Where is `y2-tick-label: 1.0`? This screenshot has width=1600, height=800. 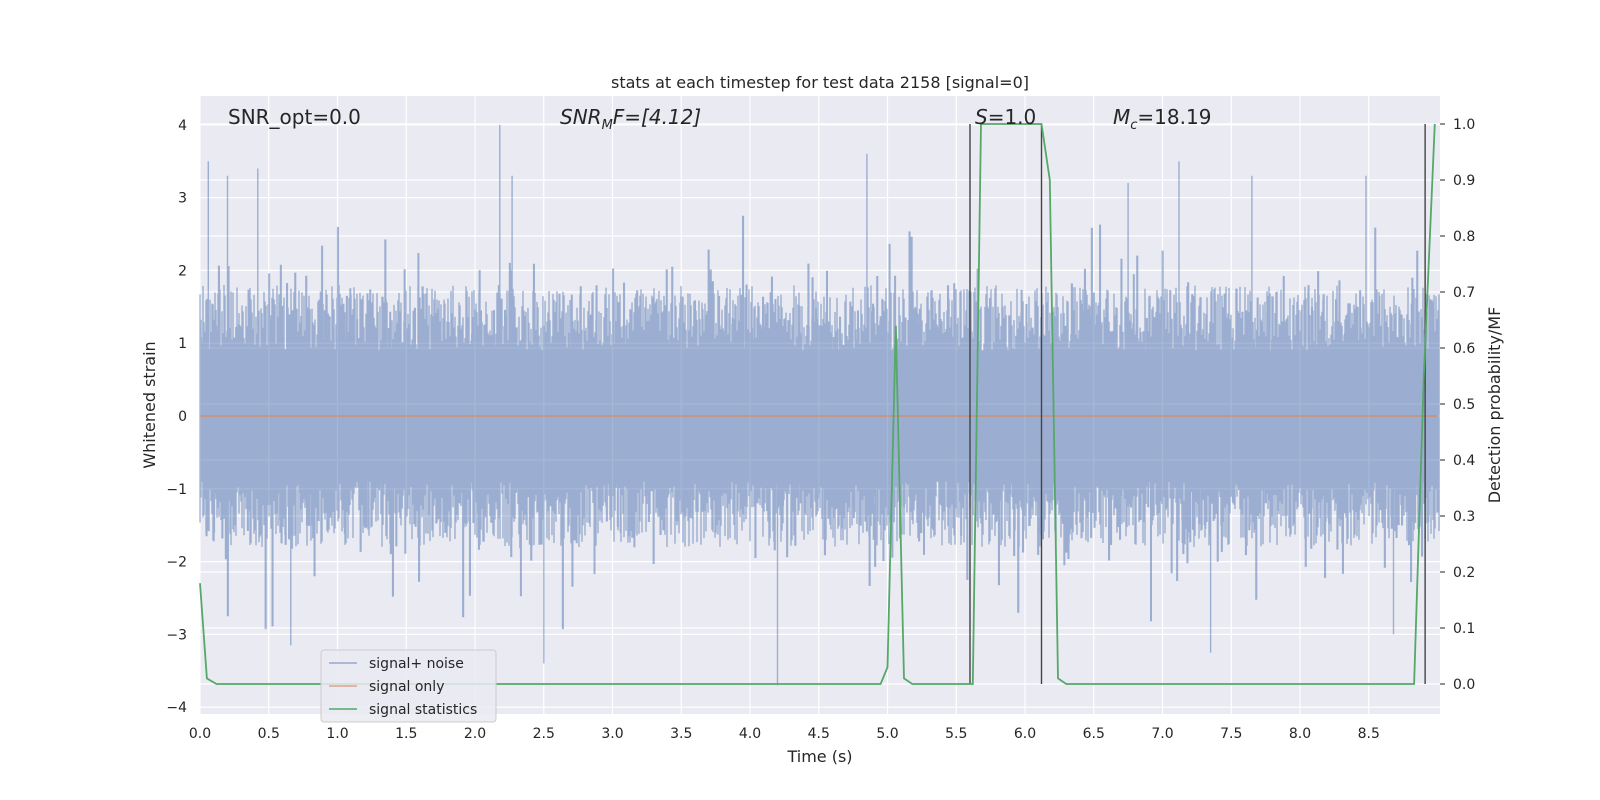
y2-tick-label: 1.0 is located at coordinates (1464, 125).